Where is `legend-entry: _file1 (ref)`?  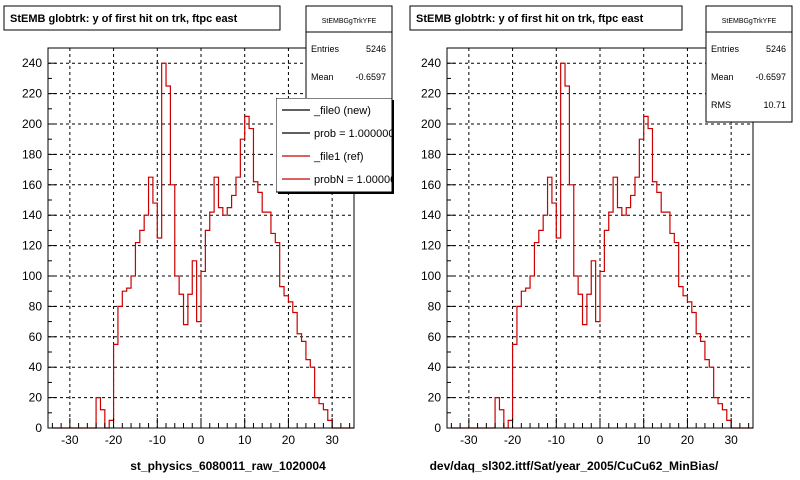
legend-entry: _file1 (ref) is located at coordinates (338, 157).